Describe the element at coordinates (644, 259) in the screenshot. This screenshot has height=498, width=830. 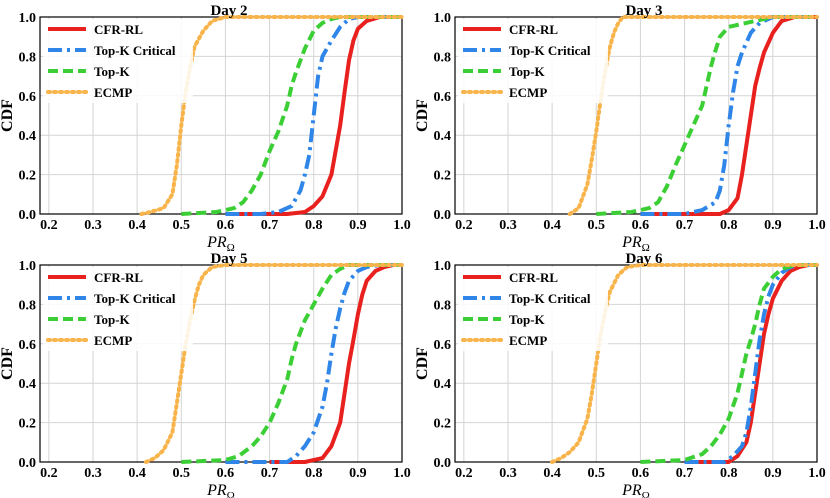
I see `chart-title: Day 6` at that location.